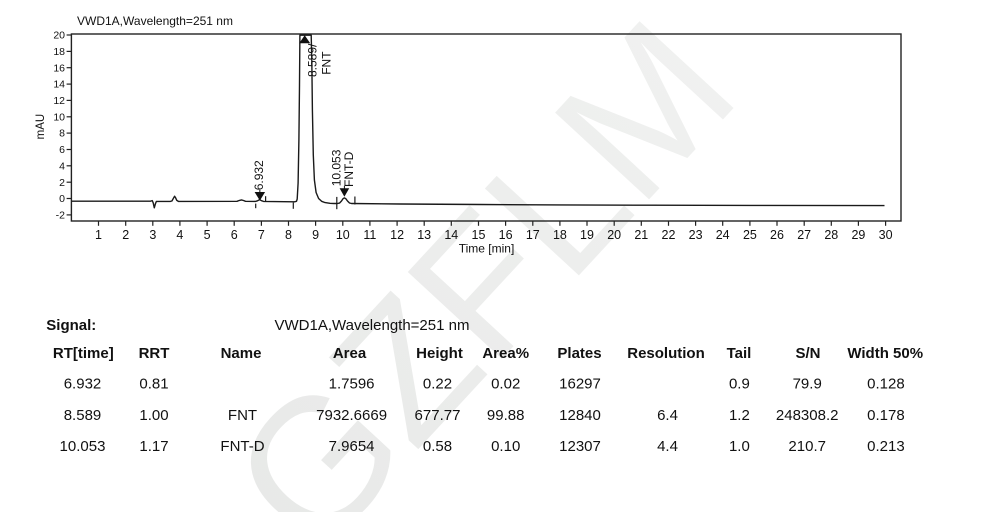 The image size is (982, 512). I want to click on svg-text: 248308.2, so click(807, 415).